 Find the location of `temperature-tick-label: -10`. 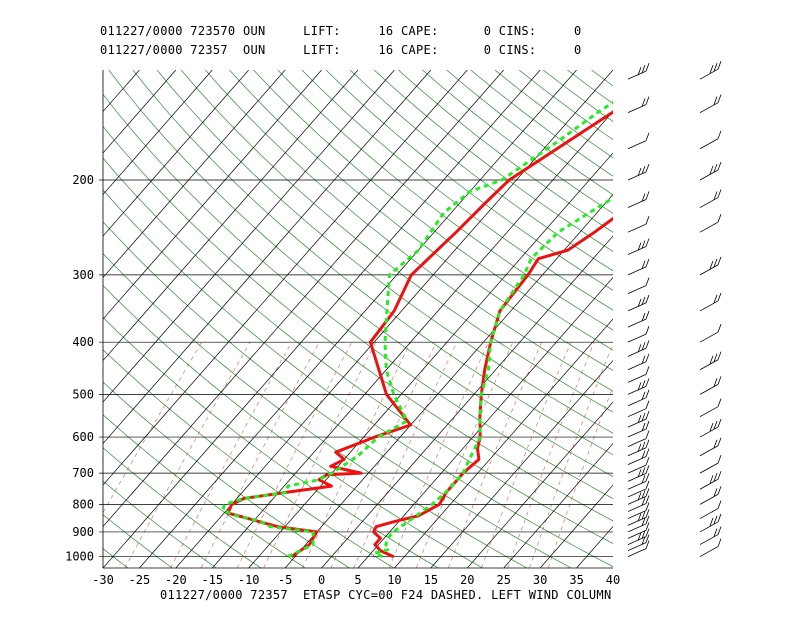

temperature-tick-label: -10 is located at coordinates (249, 580).